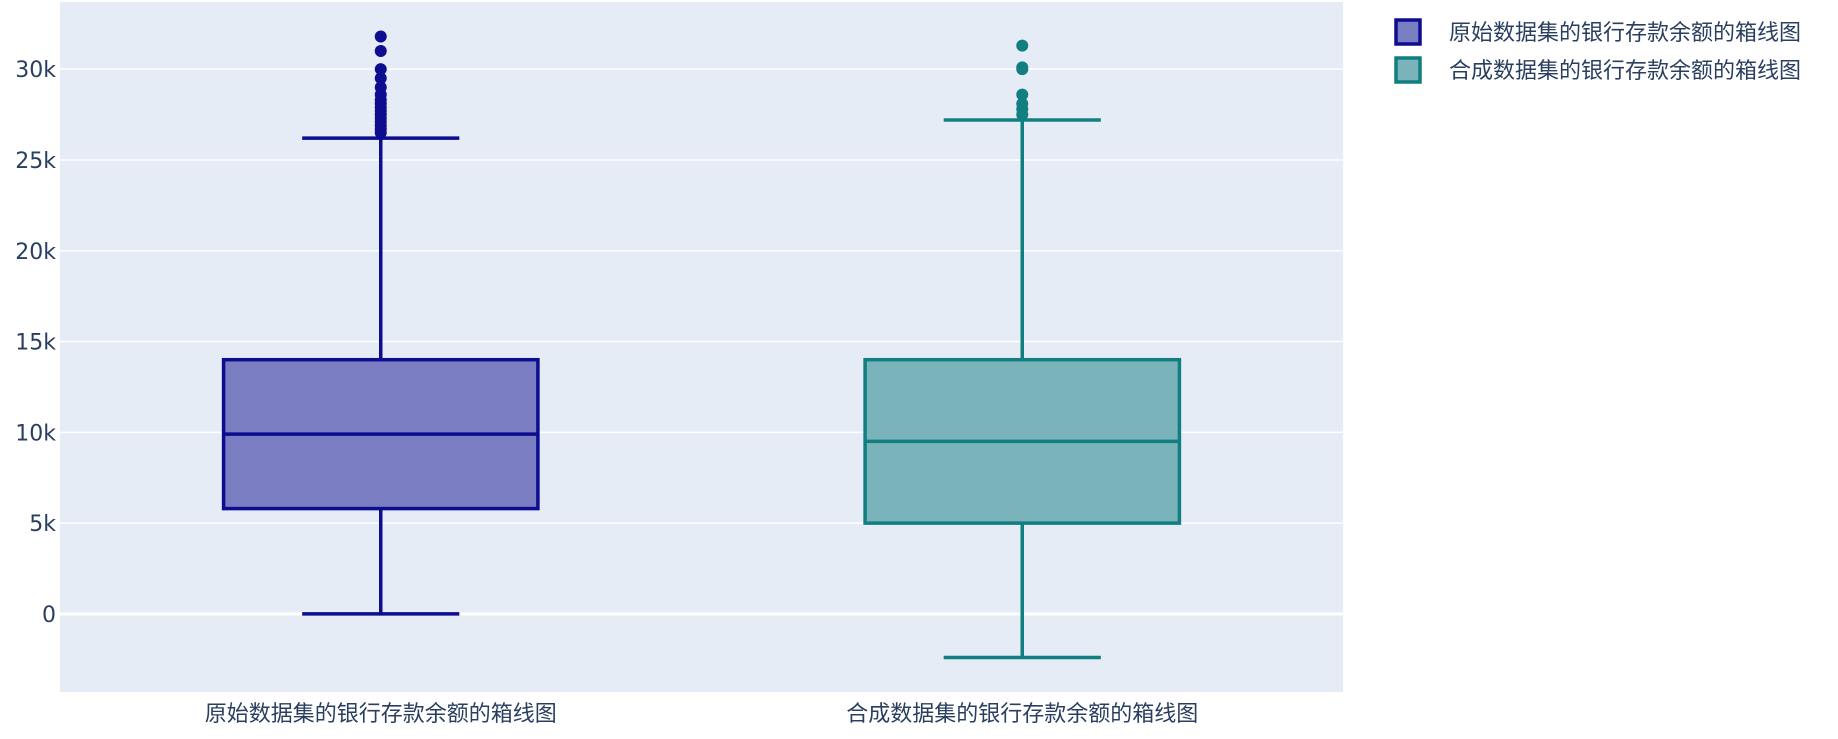 The width and height of the screenshot is (1838, 739). What do you see at coordinates (35, 433) in the screenshot?
I see `y-tick-label: 10k` at bounding box center [35, 433].